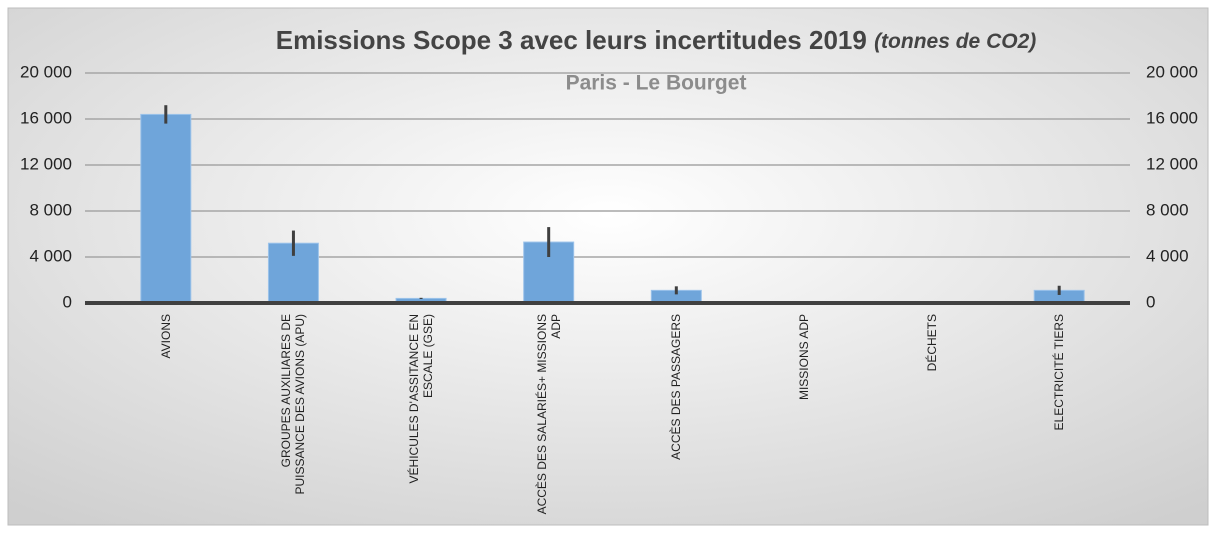 The width and height of the screenshot is (1216, 533). Describe the element at coordinates (676, 387) in the screenshot. I see `x-tick-label: ACCÈS DES PASSAGERS` at that location.